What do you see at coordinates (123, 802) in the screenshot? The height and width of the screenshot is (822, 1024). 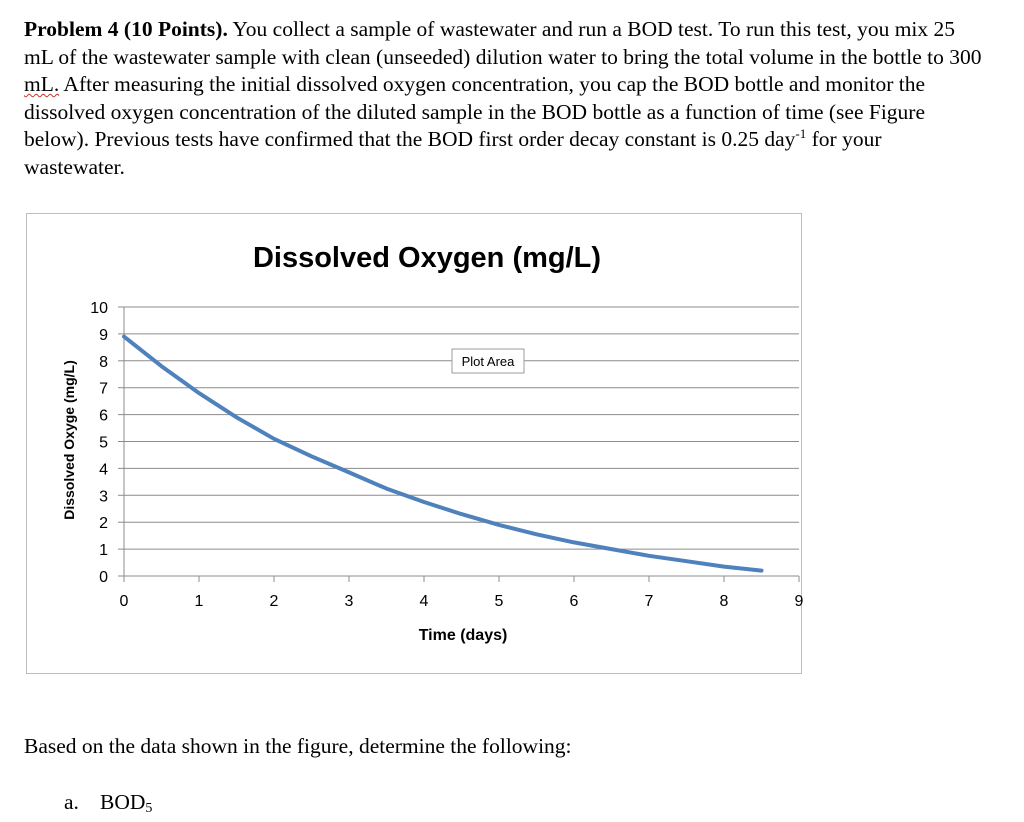 I see `item-text: BOD` at bounding box center [123, 802].